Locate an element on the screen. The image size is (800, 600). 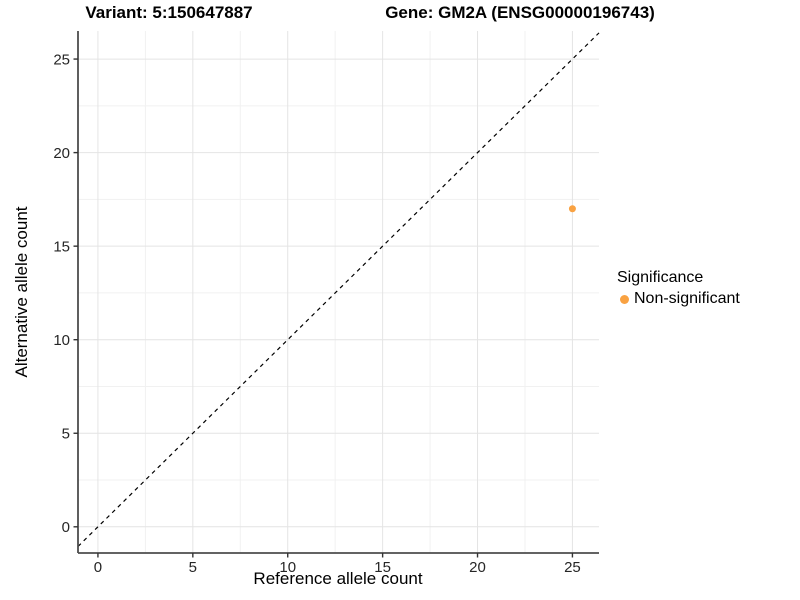
data-point is located at coordinates (572, 209).